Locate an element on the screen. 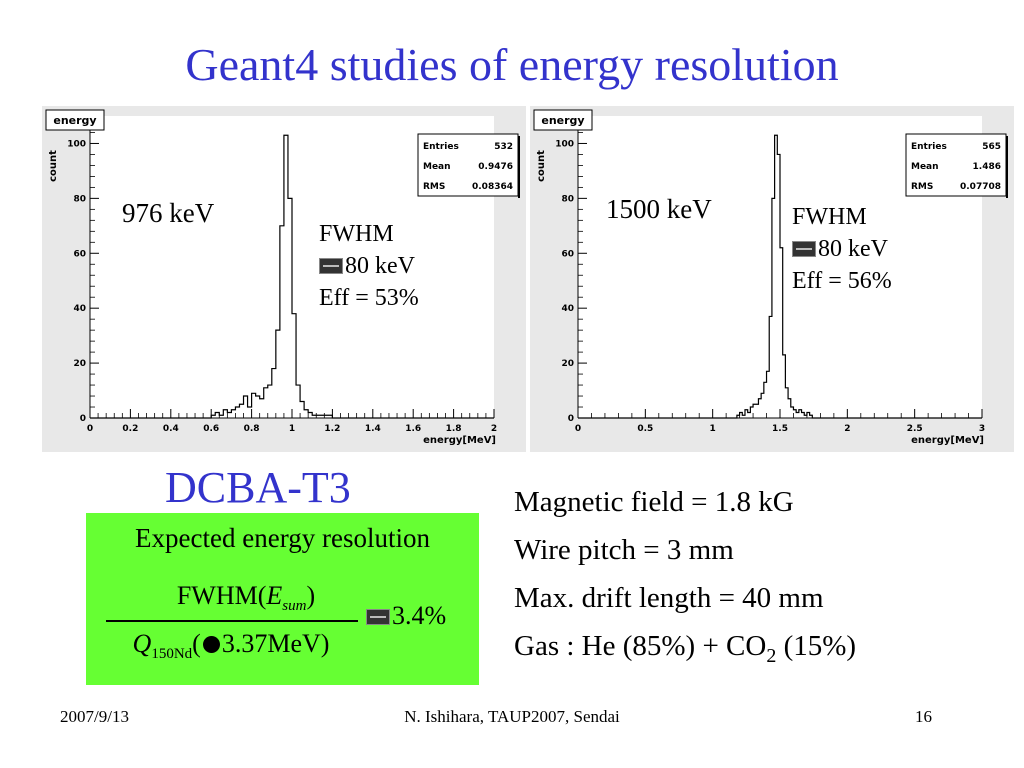  x-tick-label: 1.4 is located at coordinates (373, 429).